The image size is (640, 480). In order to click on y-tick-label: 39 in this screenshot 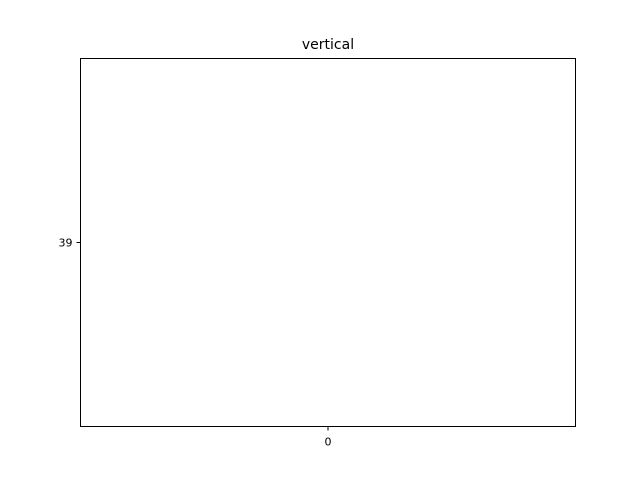, I will do `click(66, 243)`.